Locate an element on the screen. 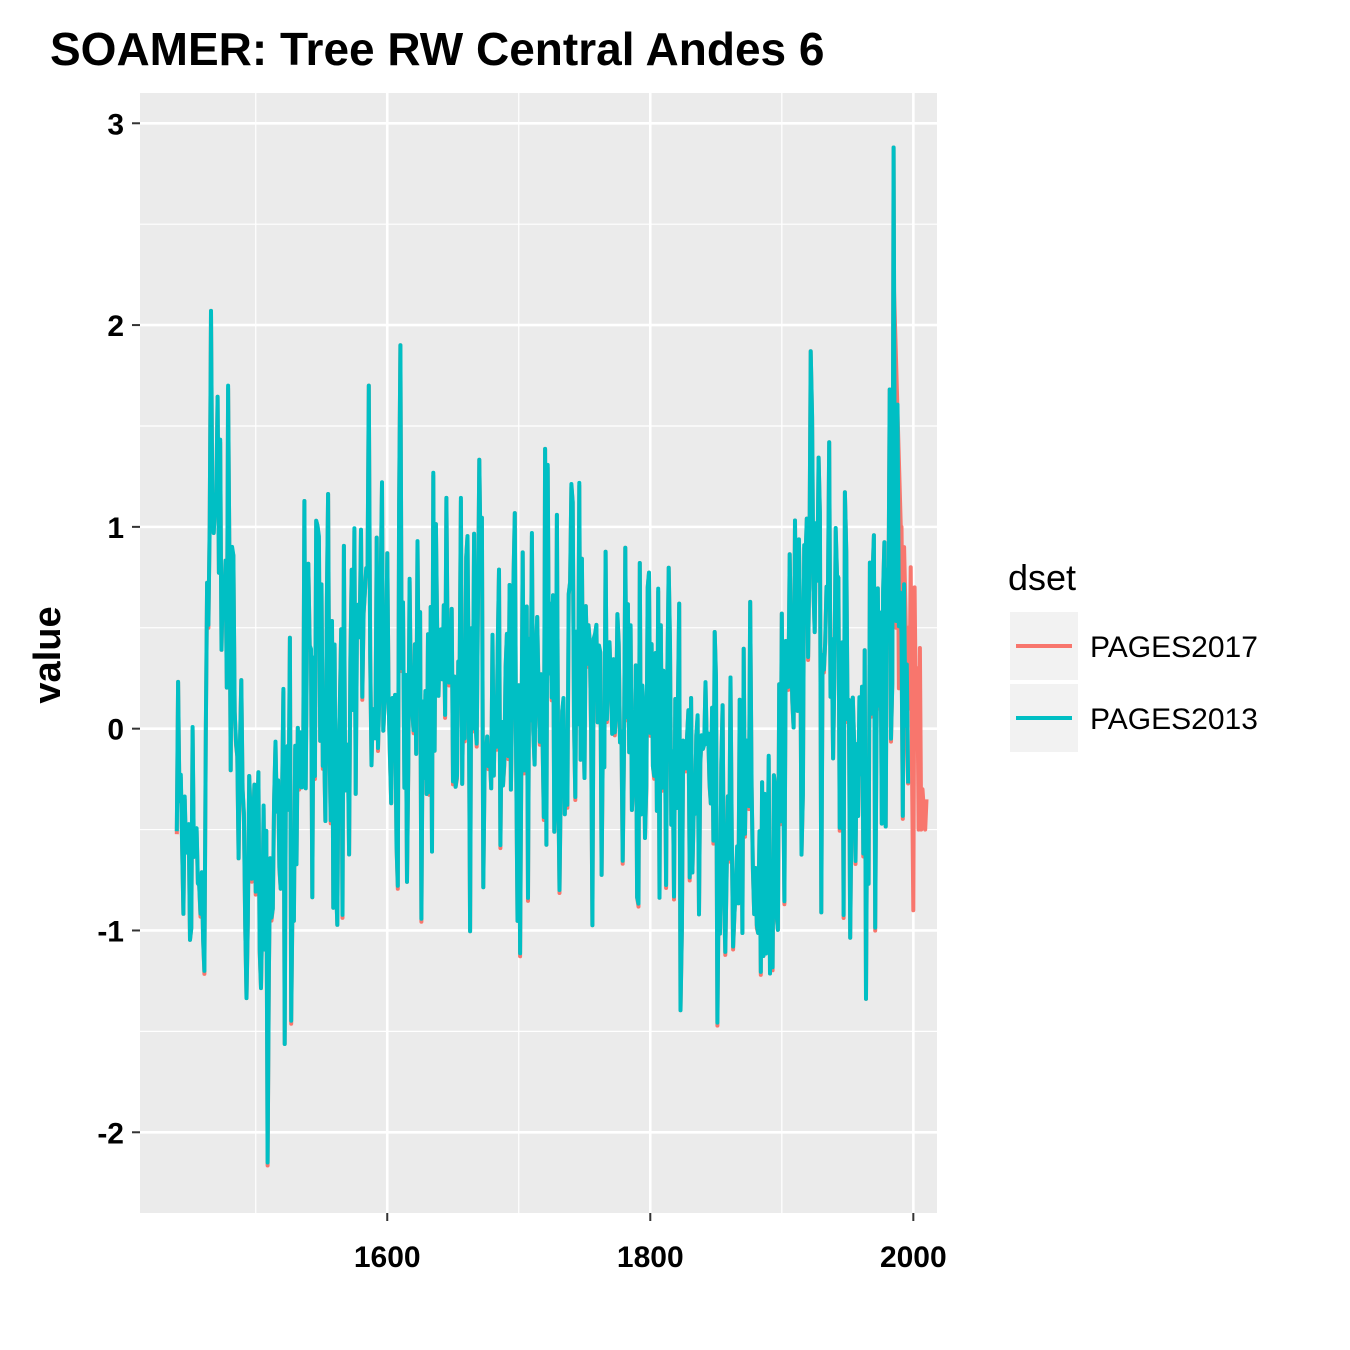  y-tick-label: -2 is located at coordinates (110, 1133).